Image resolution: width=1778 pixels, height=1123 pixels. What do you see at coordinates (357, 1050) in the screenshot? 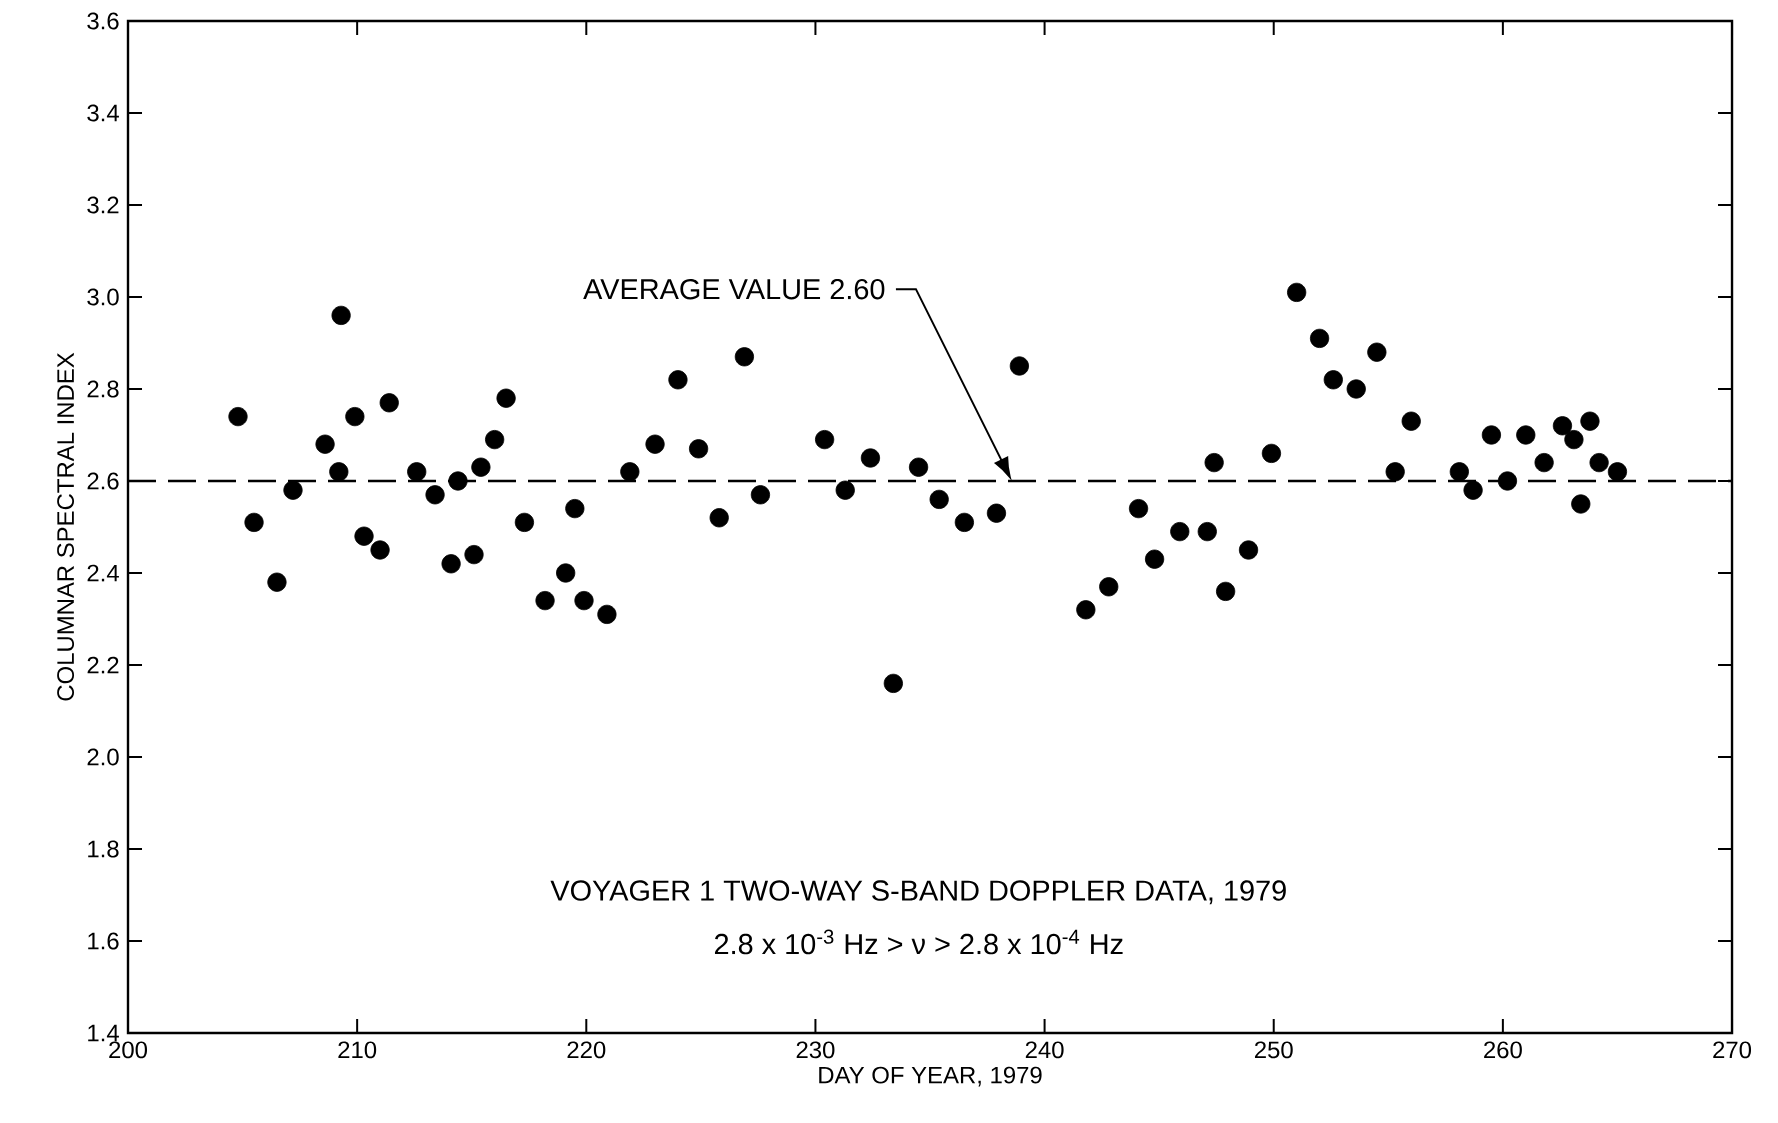
I see `x-tick-label: 210` at bounding box center [357, 1050].